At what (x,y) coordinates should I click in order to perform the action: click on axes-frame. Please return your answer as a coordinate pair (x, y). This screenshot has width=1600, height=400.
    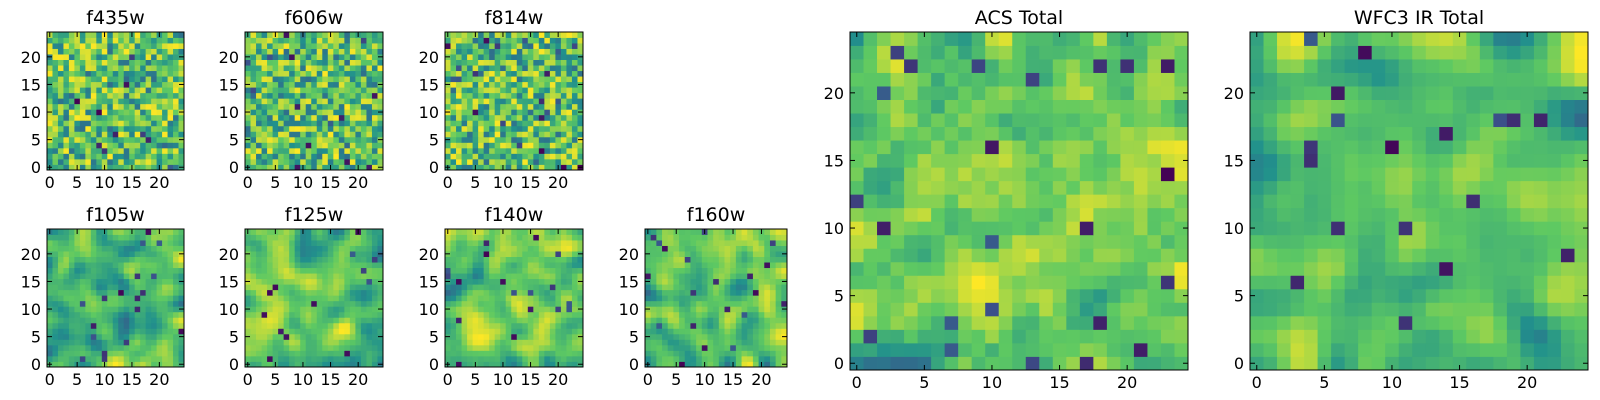
    Looking at the image, I should click on (115, 101).